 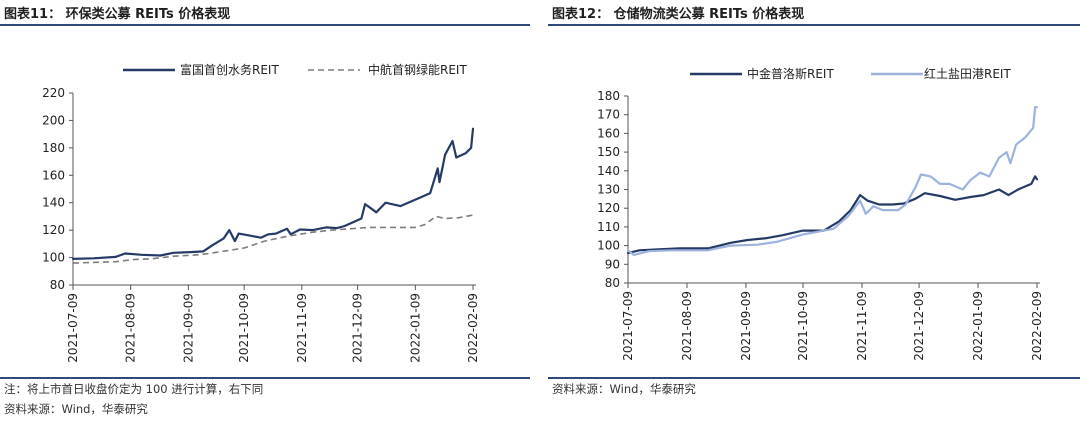 What do you see at coordinates (678, 14) in the screenshot?
I see `figure-title: 图表12： 仓储物流类公募 REITs 价格表现` at bounding box center [678, 14].